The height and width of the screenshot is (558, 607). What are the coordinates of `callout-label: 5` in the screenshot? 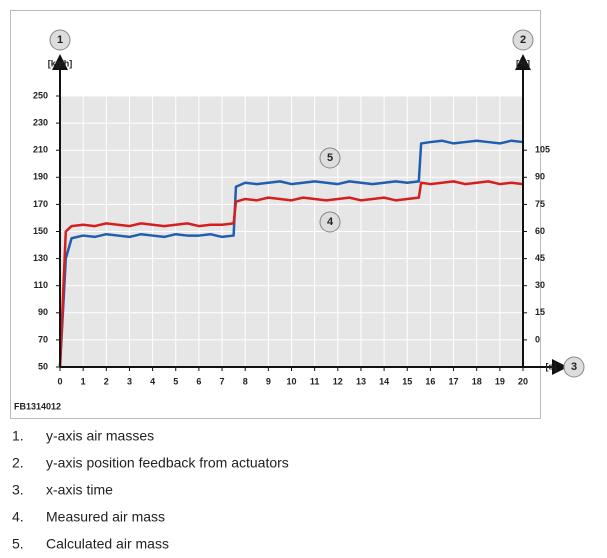 It's located at (330, 158).